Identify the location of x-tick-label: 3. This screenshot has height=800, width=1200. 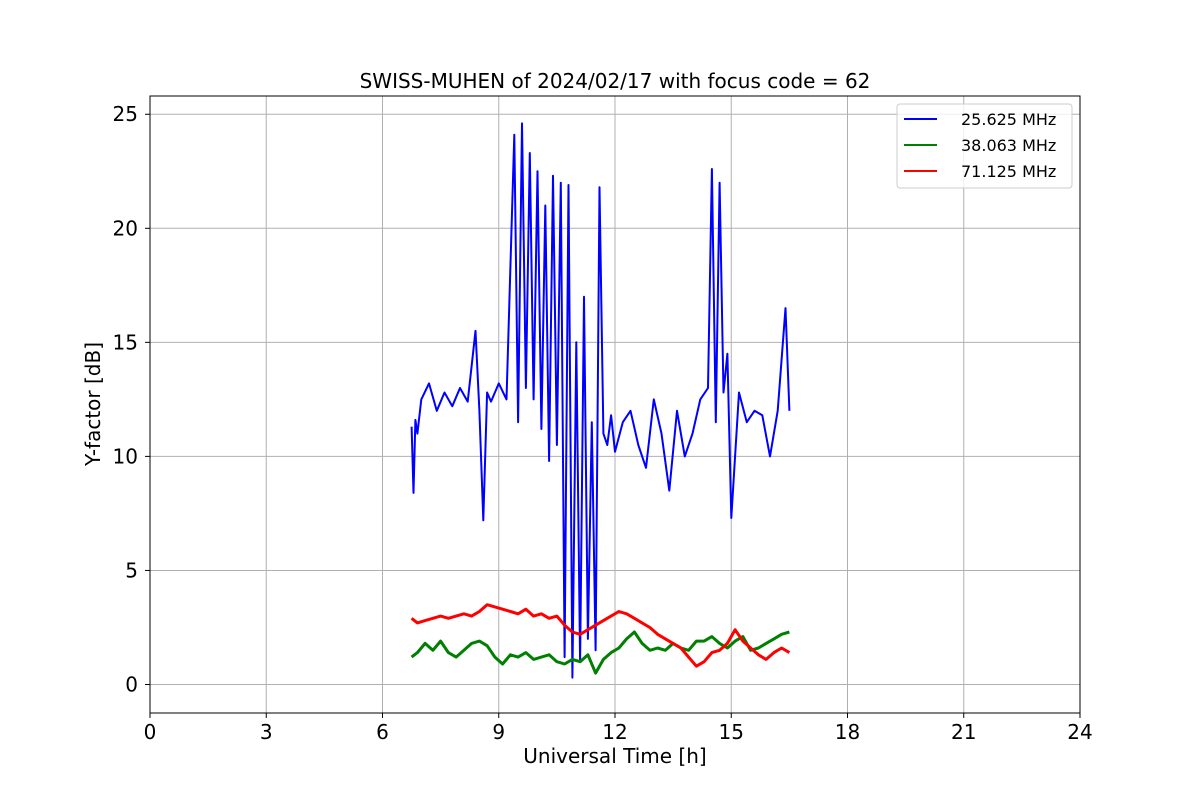
(266, 732).